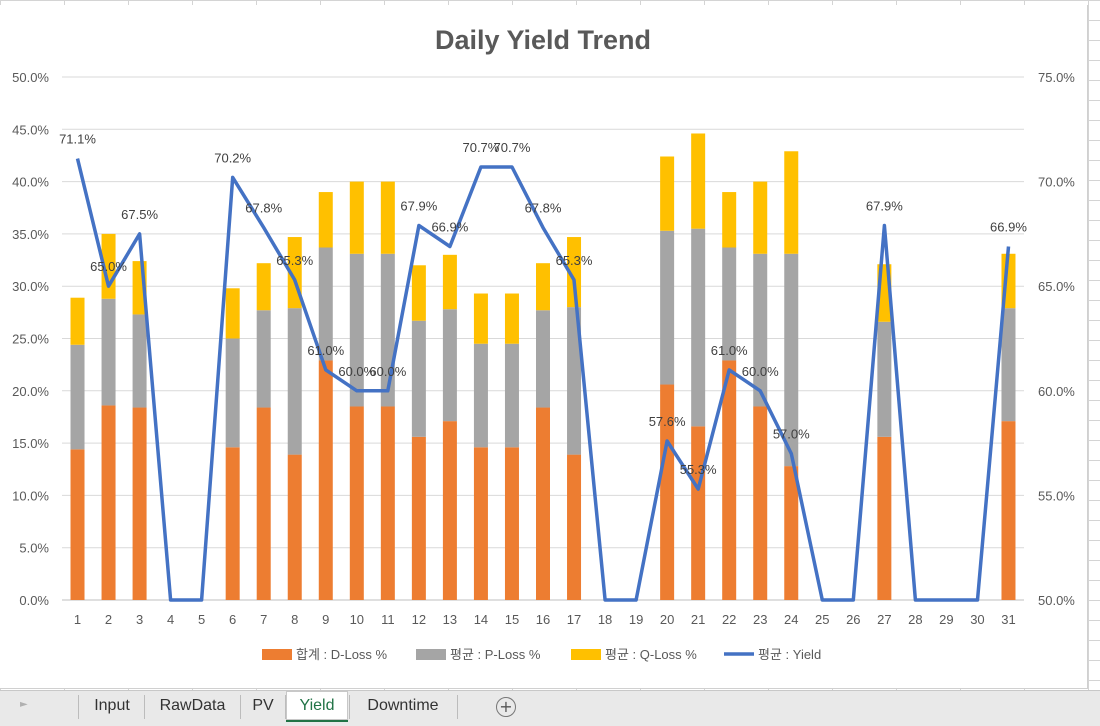  Describe the element at coordinates (232, 157) in the screenshot. I see `data-label: 70.2%` at that location.